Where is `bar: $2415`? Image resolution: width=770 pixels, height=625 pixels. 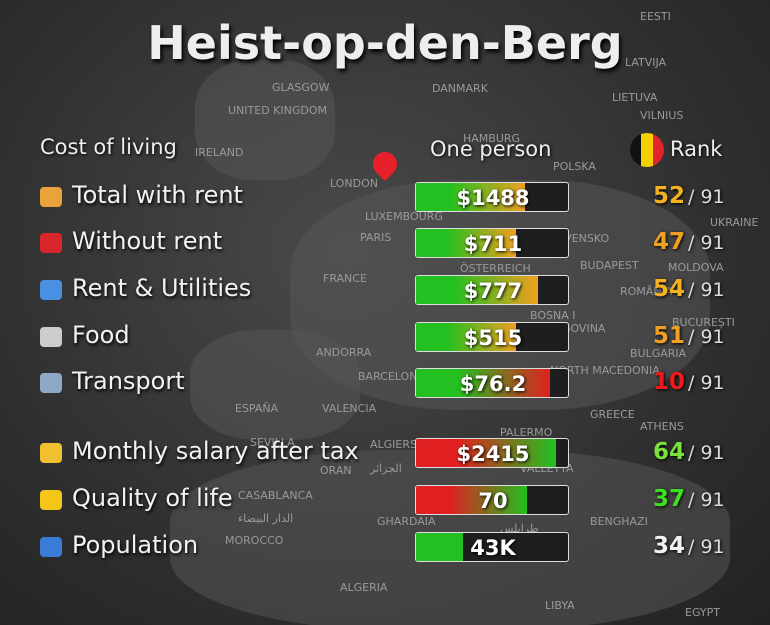 bar: $2415 is located at coordinates (492, 453).